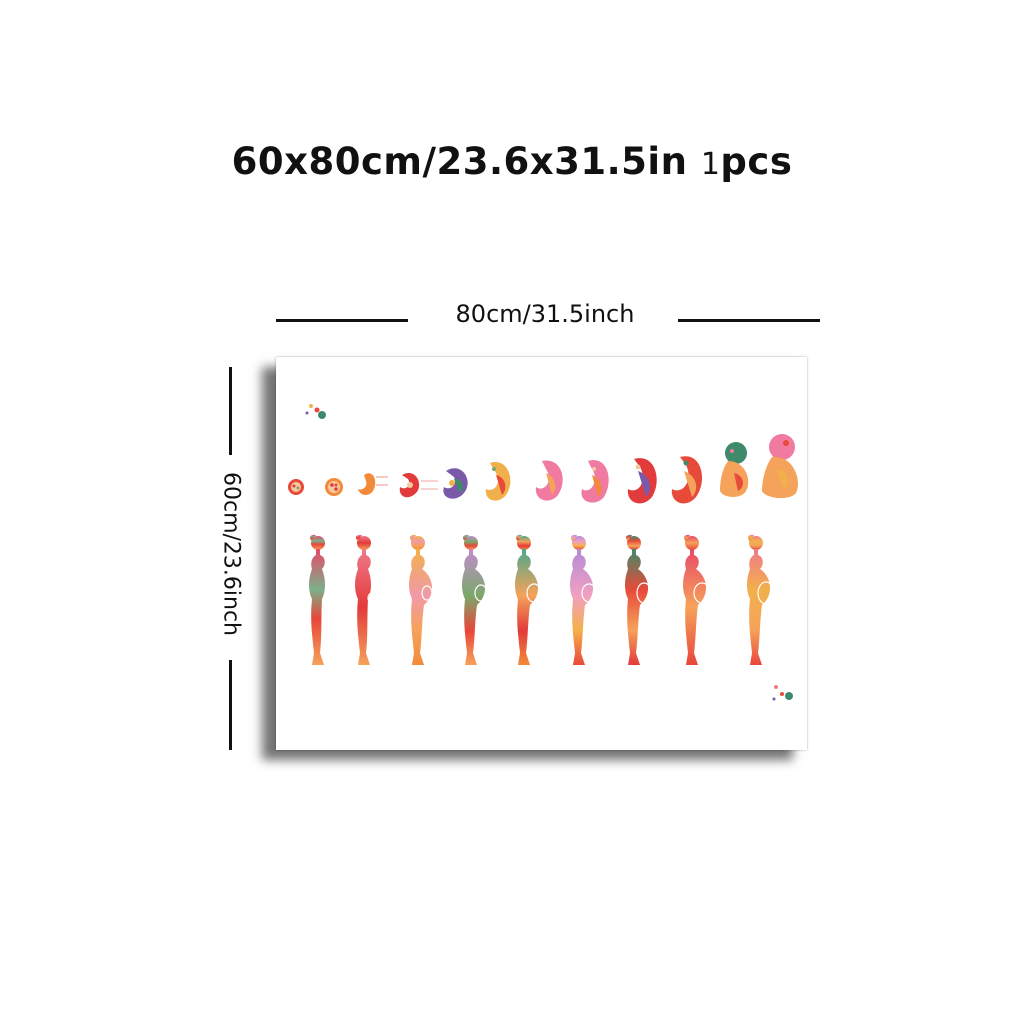 This screenshot has width=1024, height=1024. What do you see at coordinates (230, 705) in the screenshot?
I see `height-dimension-line-bottom` at bounding box center [230, 705].